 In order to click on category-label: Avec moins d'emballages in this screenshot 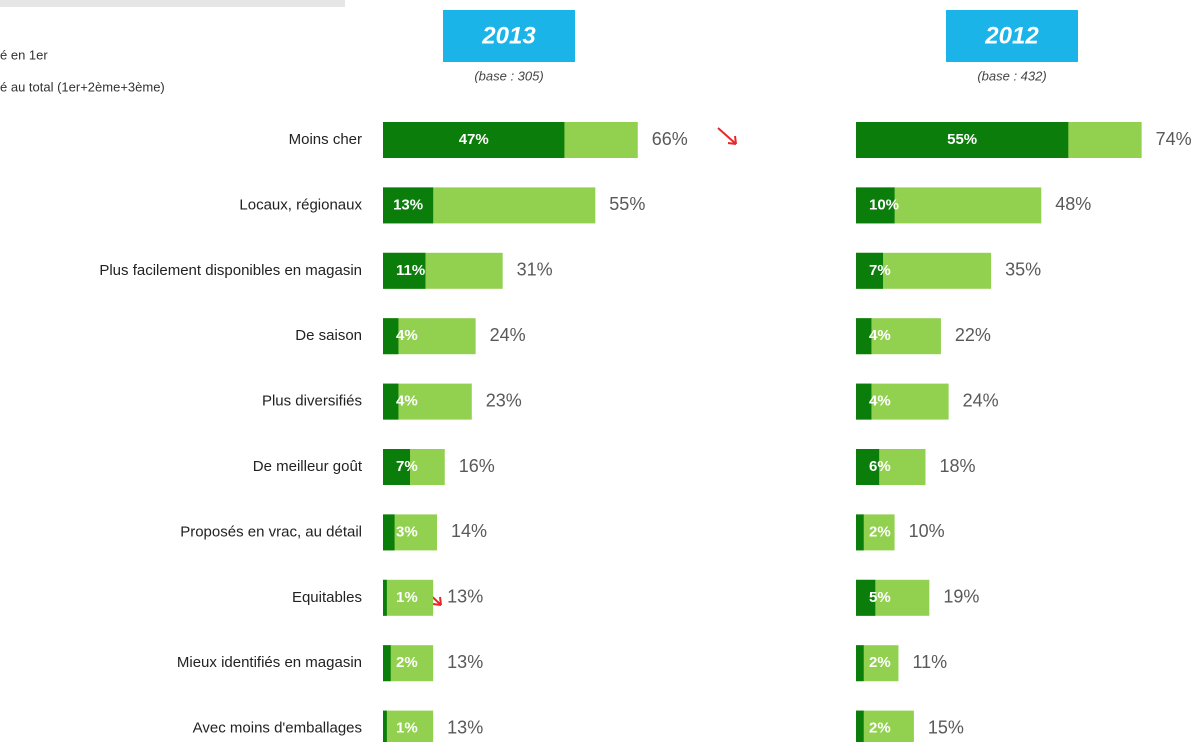, I will do `click(277, 728)`.